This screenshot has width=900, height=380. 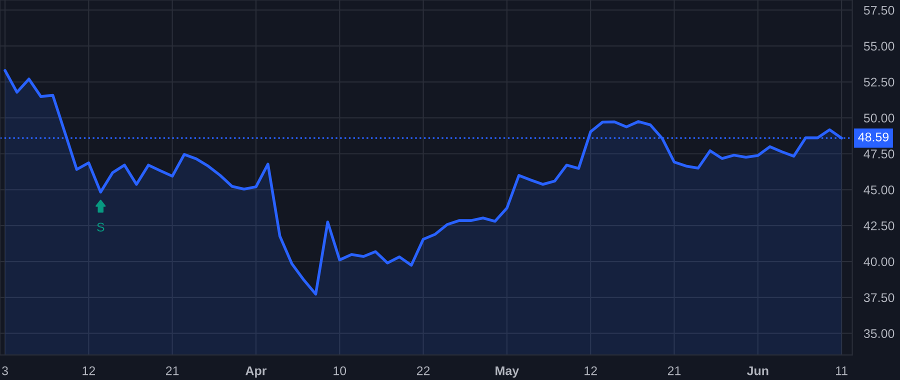 What do you see at coordinates (879, 10) in the screenshot?
I see `y-tick-label: 57.50` at bounding box center [879, 10].